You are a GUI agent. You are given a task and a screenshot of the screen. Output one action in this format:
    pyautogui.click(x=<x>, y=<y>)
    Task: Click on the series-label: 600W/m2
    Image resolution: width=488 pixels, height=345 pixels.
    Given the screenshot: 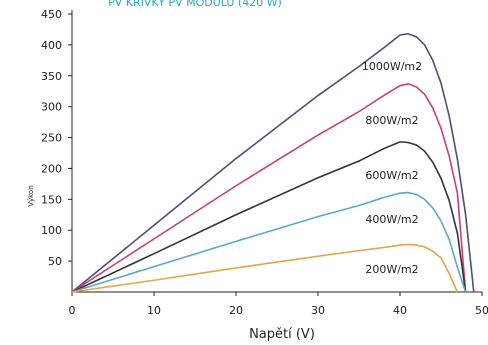 What is the action you would take?
    pyautogui.click(x=391, y=175)
    